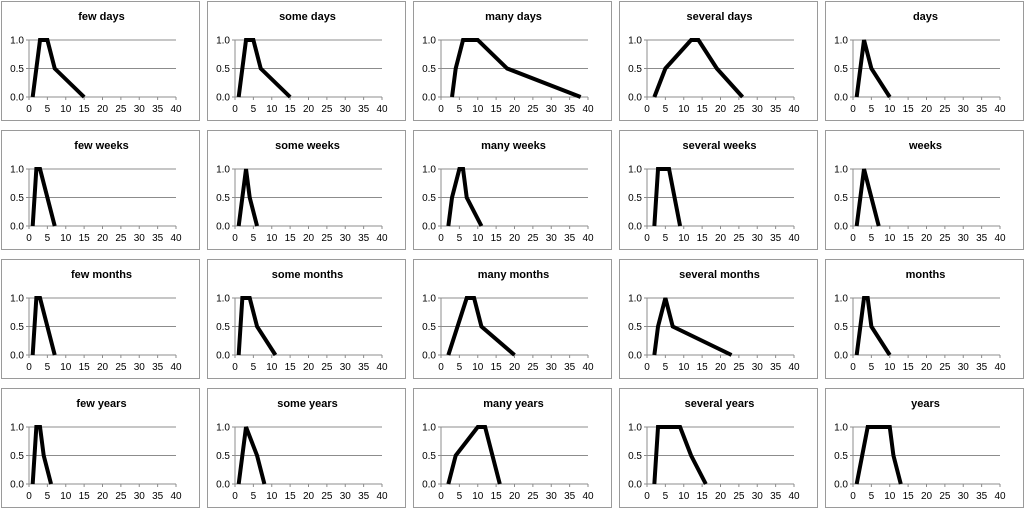 The image size is (1024, 509). Describe the element at coordinates (920, 321) in the screenshot. I see `chart-svg: months 0.0 0.5 1.0 0 5 10 15 20 25 30 35 40` at that location.